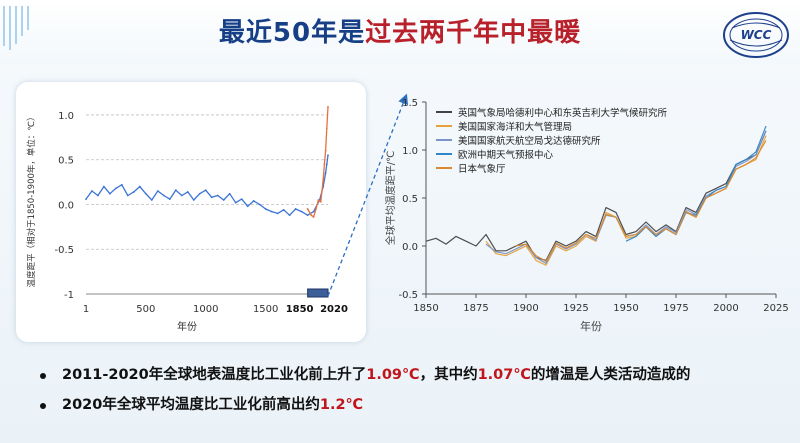  Describe the element at coordinates (145, 309) in the screenshot. I see `chart1-x-tick-label: 500` at that location.